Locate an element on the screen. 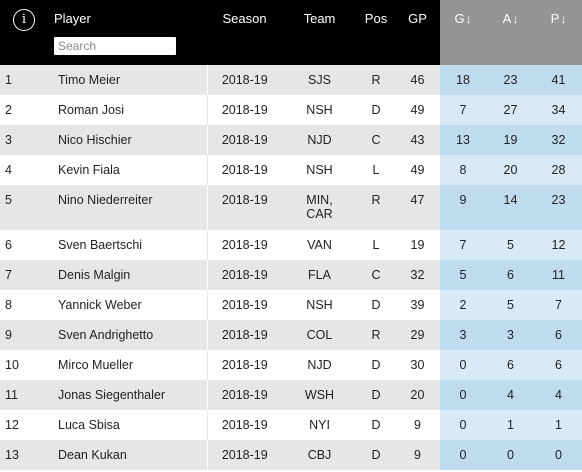  table-row: 4 Kevin Fiala 2018-19 NSH L 49 8 20 28 is located at coordinates (291, 170).